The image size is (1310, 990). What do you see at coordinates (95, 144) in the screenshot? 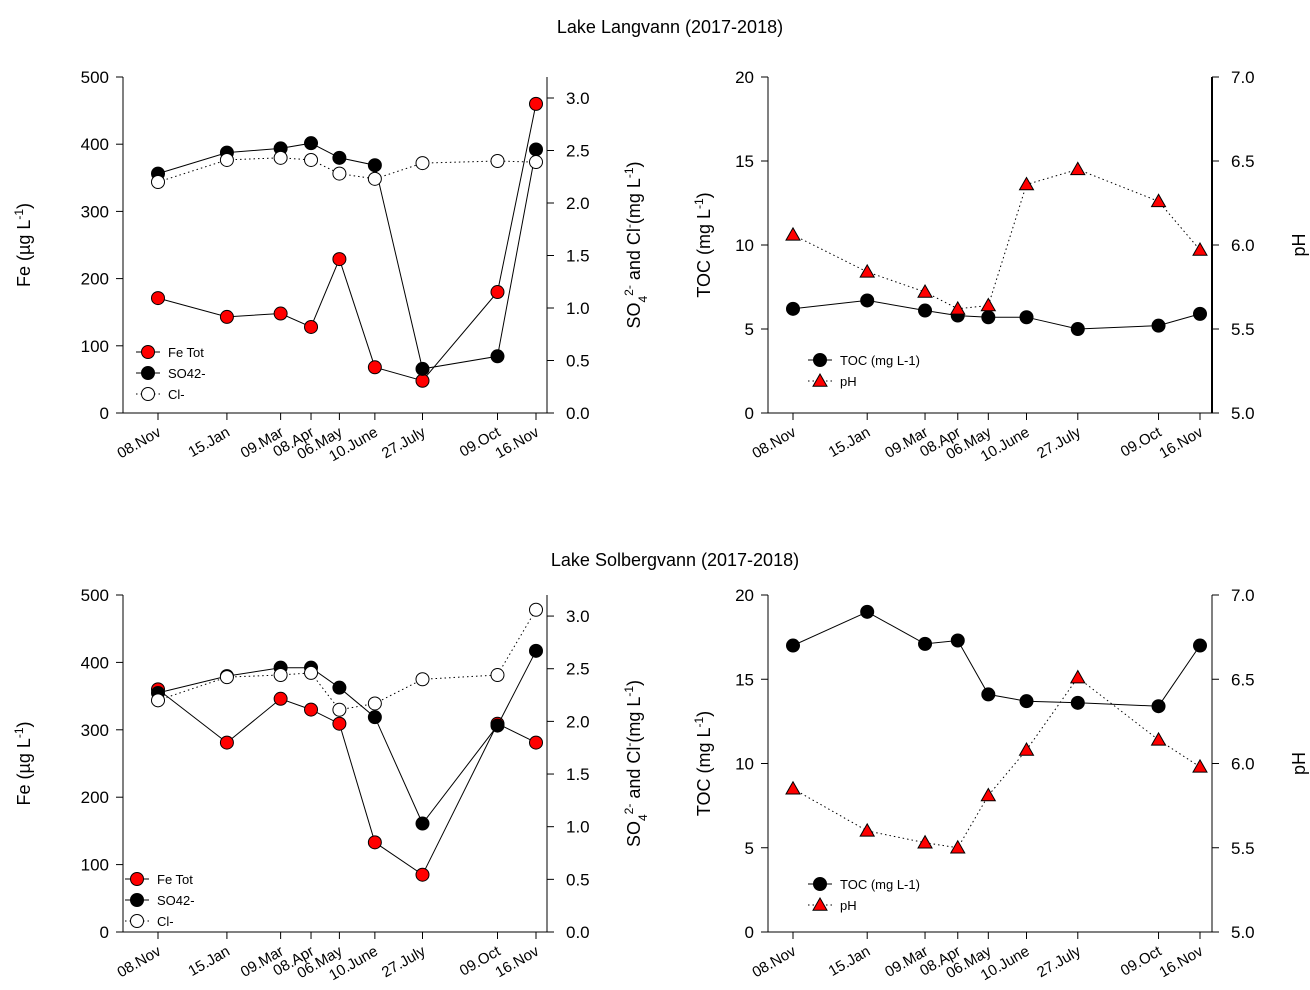
I see `y-tick-label-left: 400` at bounding box center [95, 144].